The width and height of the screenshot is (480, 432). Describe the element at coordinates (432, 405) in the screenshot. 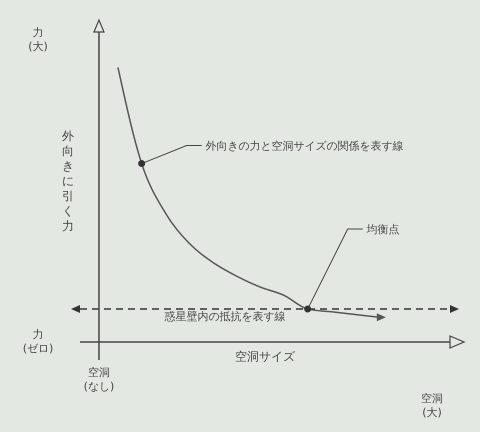

I see `text: 空洞(大)` at that location.